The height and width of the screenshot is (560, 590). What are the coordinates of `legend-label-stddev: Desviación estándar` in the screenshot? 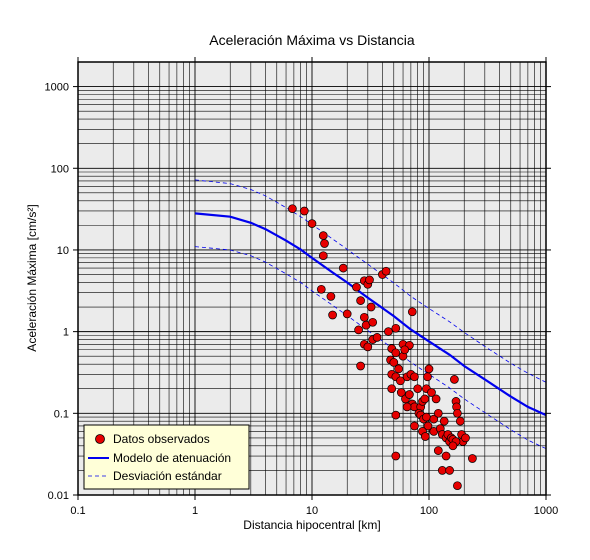 It's located at (167, 476).